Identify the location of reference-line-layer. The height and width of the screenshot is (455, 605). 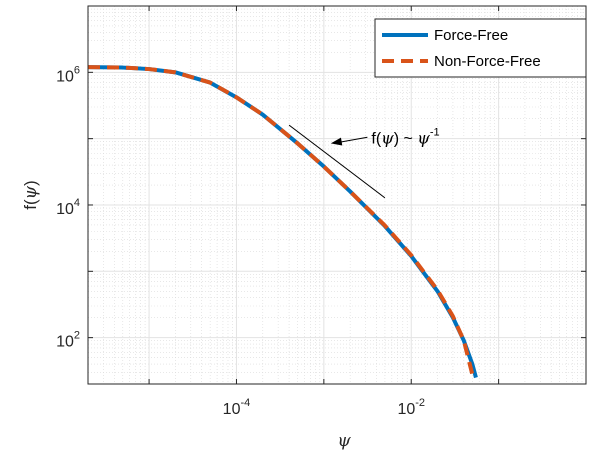
(337, 161).